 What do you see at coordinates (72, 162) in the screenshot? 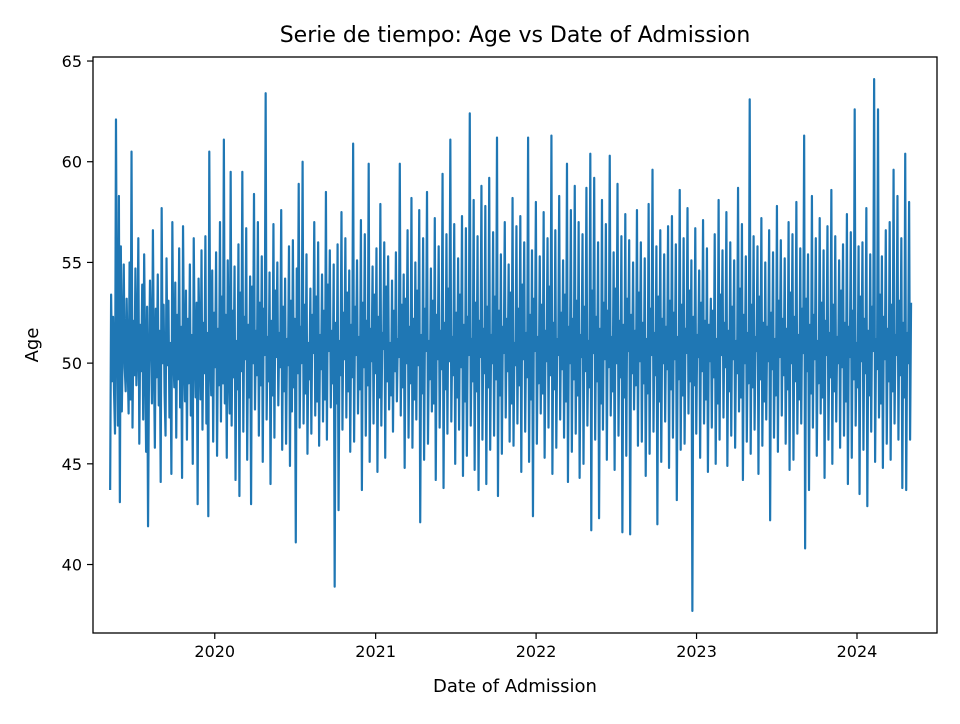
I see `y-tick-label: 60` at bounding box center [72, 162].